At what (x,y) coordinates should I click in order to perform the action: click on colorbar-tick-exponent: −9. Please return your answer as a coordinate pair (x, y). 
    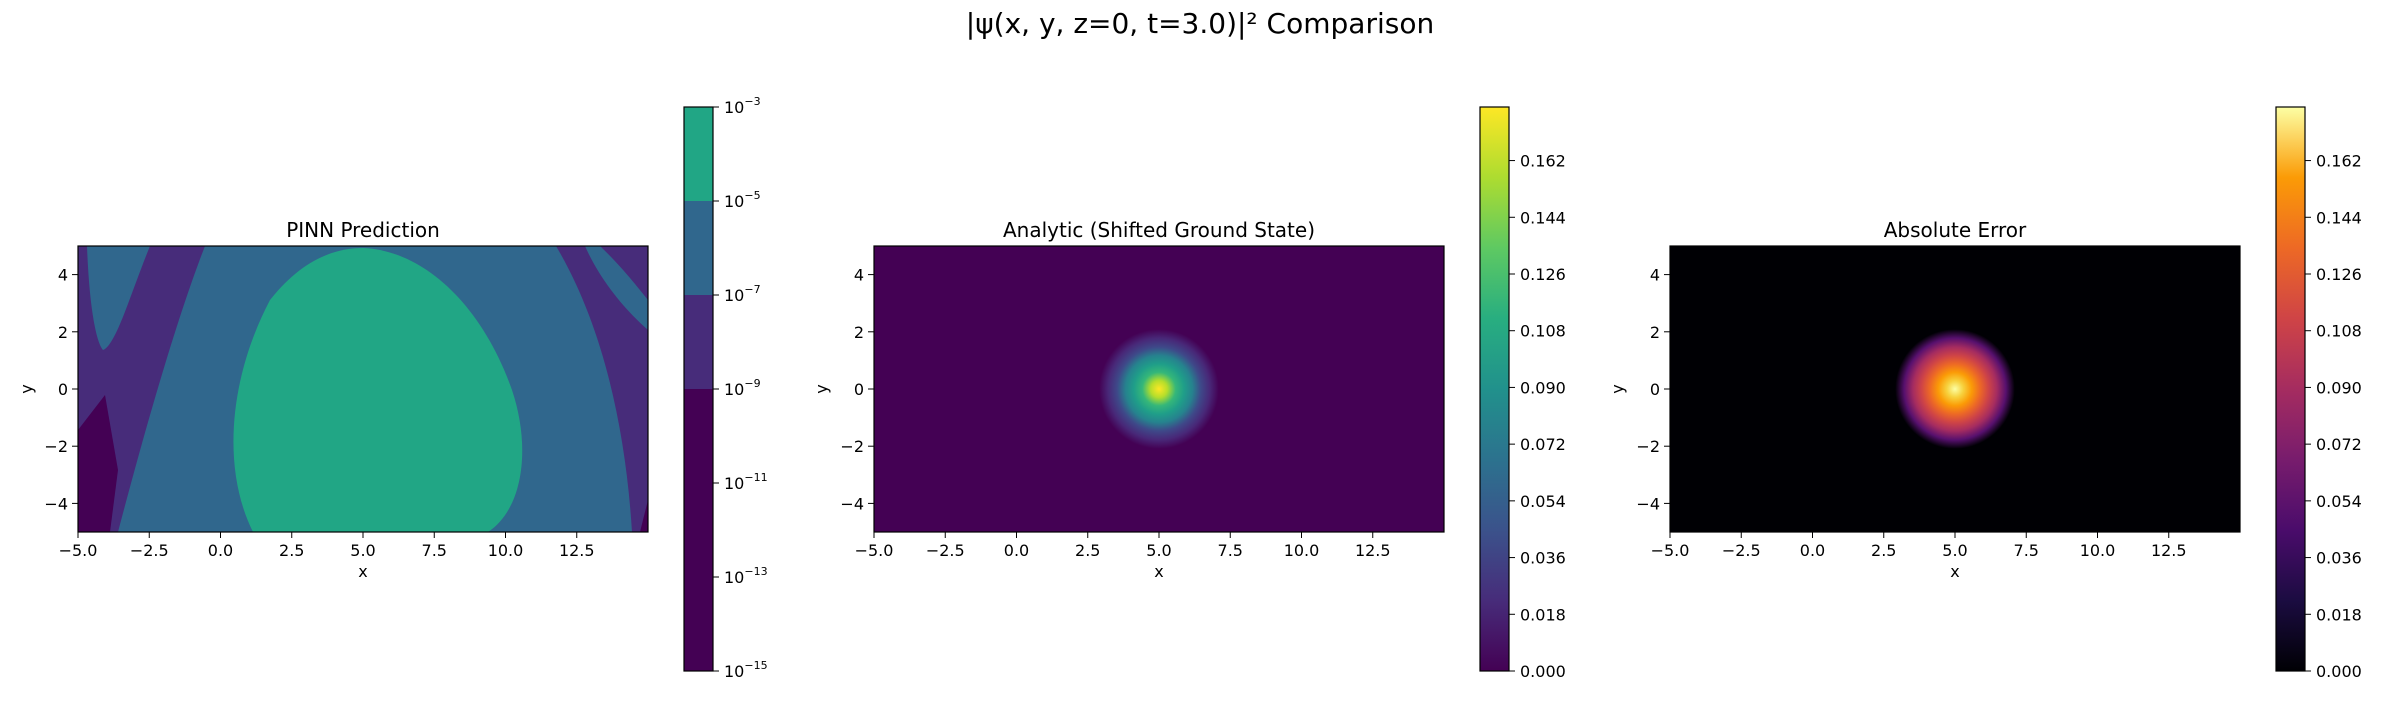
    Looking at the image, I should click on (752, 383).